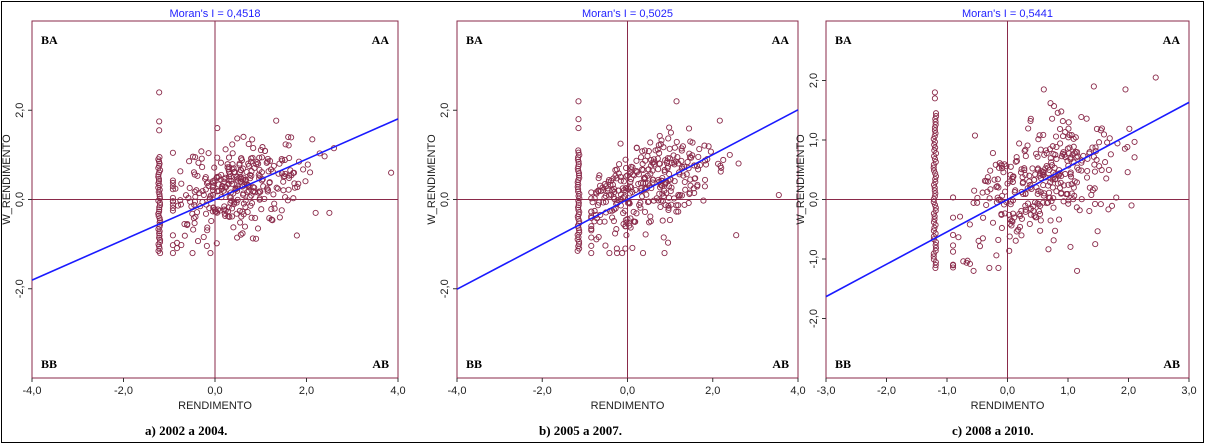 The width and height of the screenshot is (1207, 446). Describe the element at coordinates (20, 199) in the screenshot. I see `y-tick-label: 0,0` at that location.